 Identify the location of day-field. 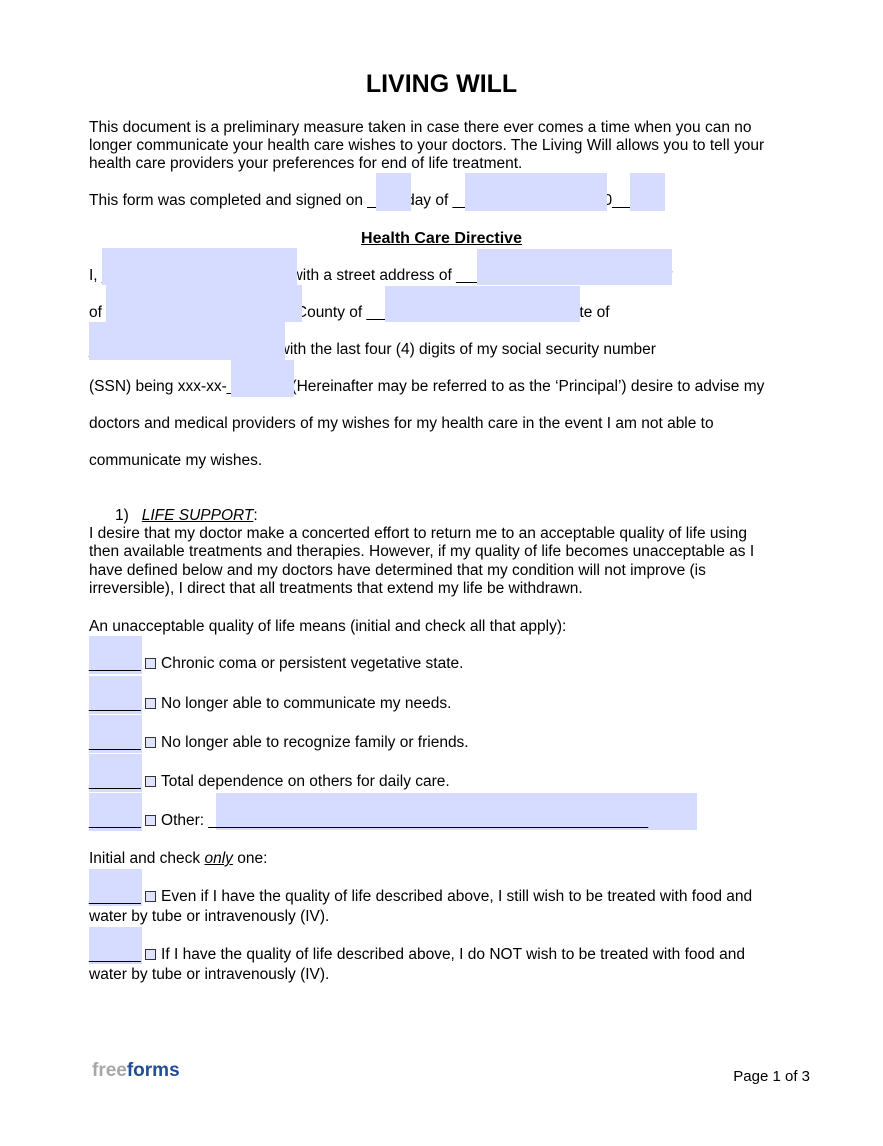
(393, 192).